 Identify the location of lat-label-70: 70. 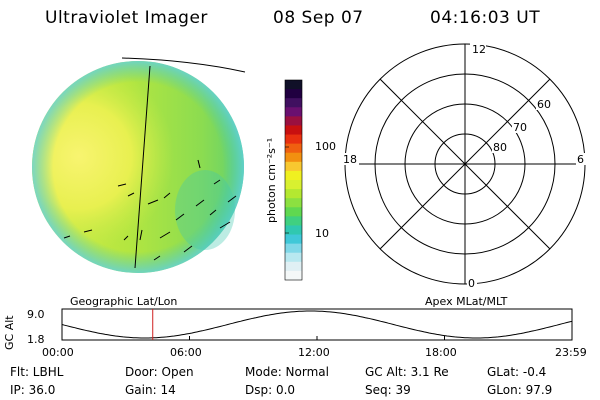
(520, 127).